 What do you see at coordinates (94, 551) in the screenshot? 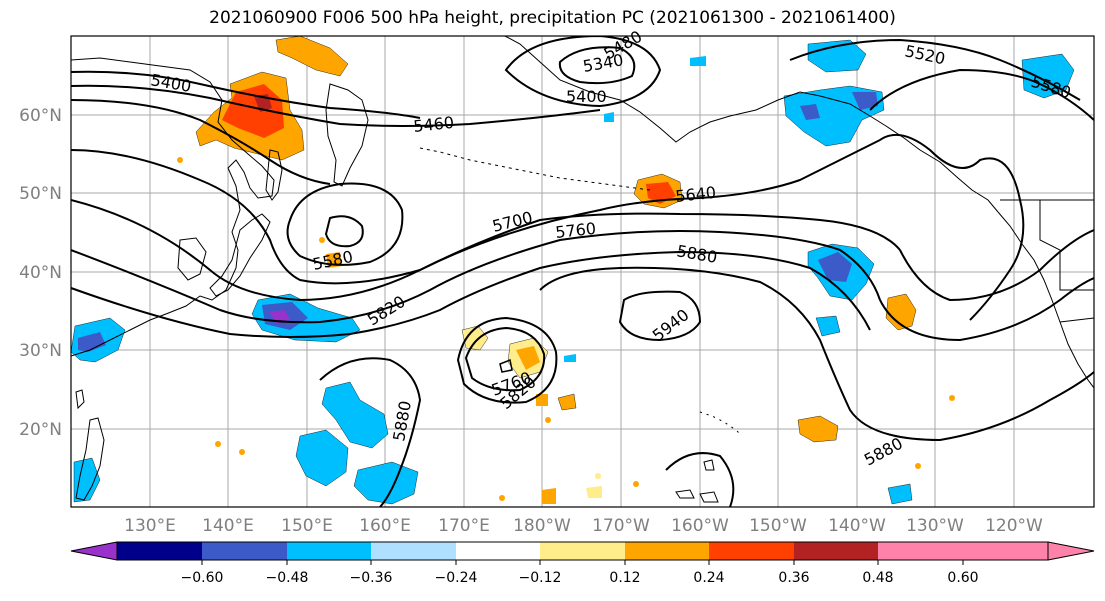
I see `colorbar-left-extension` at bounding box center [94, 551].